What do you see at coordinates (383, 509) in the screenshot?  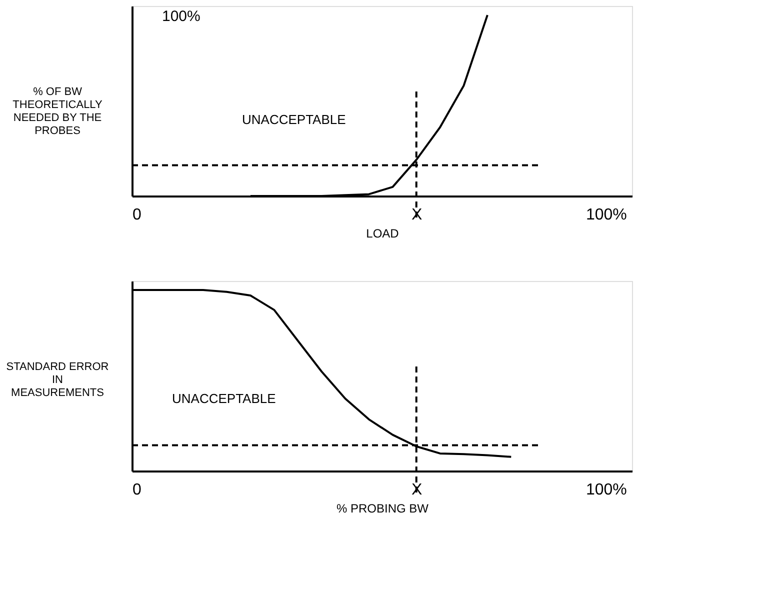 I see `x-axis-title: % PROBING BW` at bounding box center [383, 509].